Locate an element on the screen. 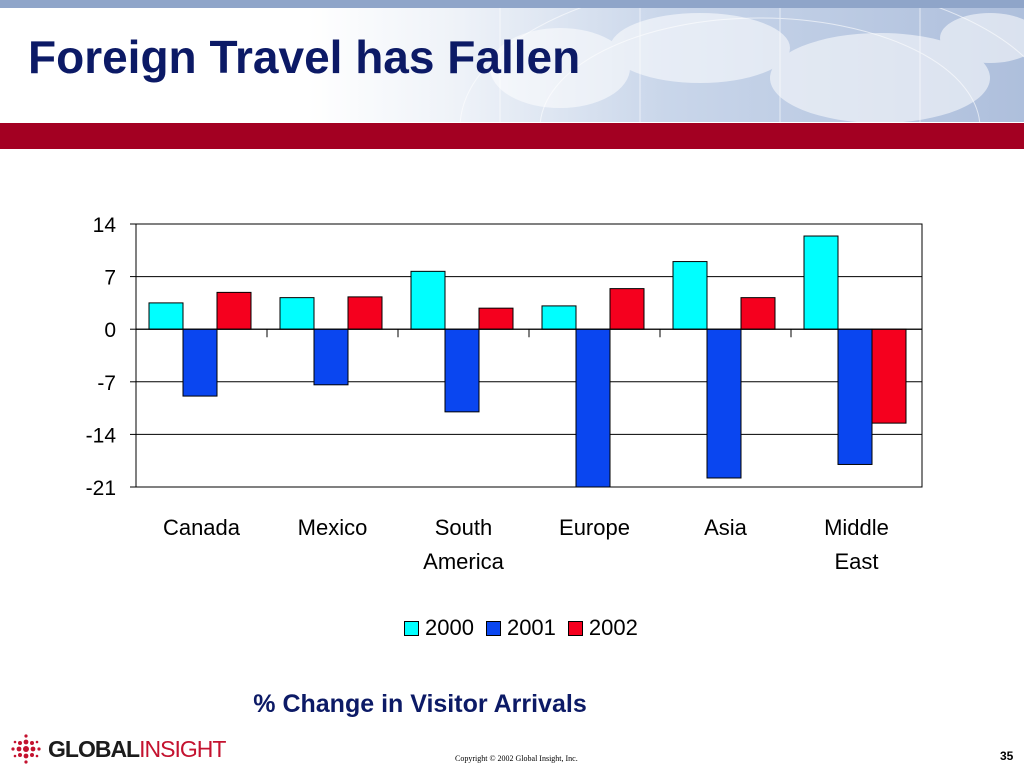  logo-text: GLOBALINSIGHT is located at coordinates (137, 749).